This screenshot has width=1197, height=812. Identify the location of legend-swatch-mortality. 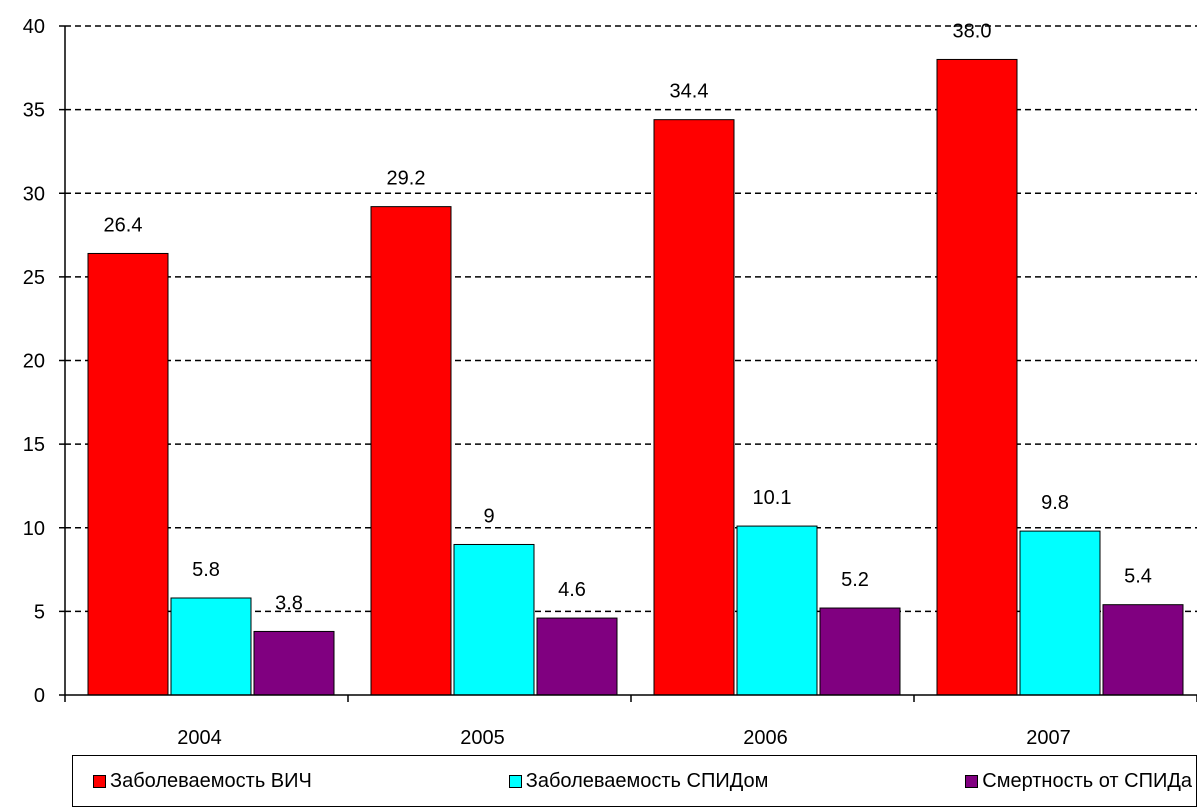
(972, 781).